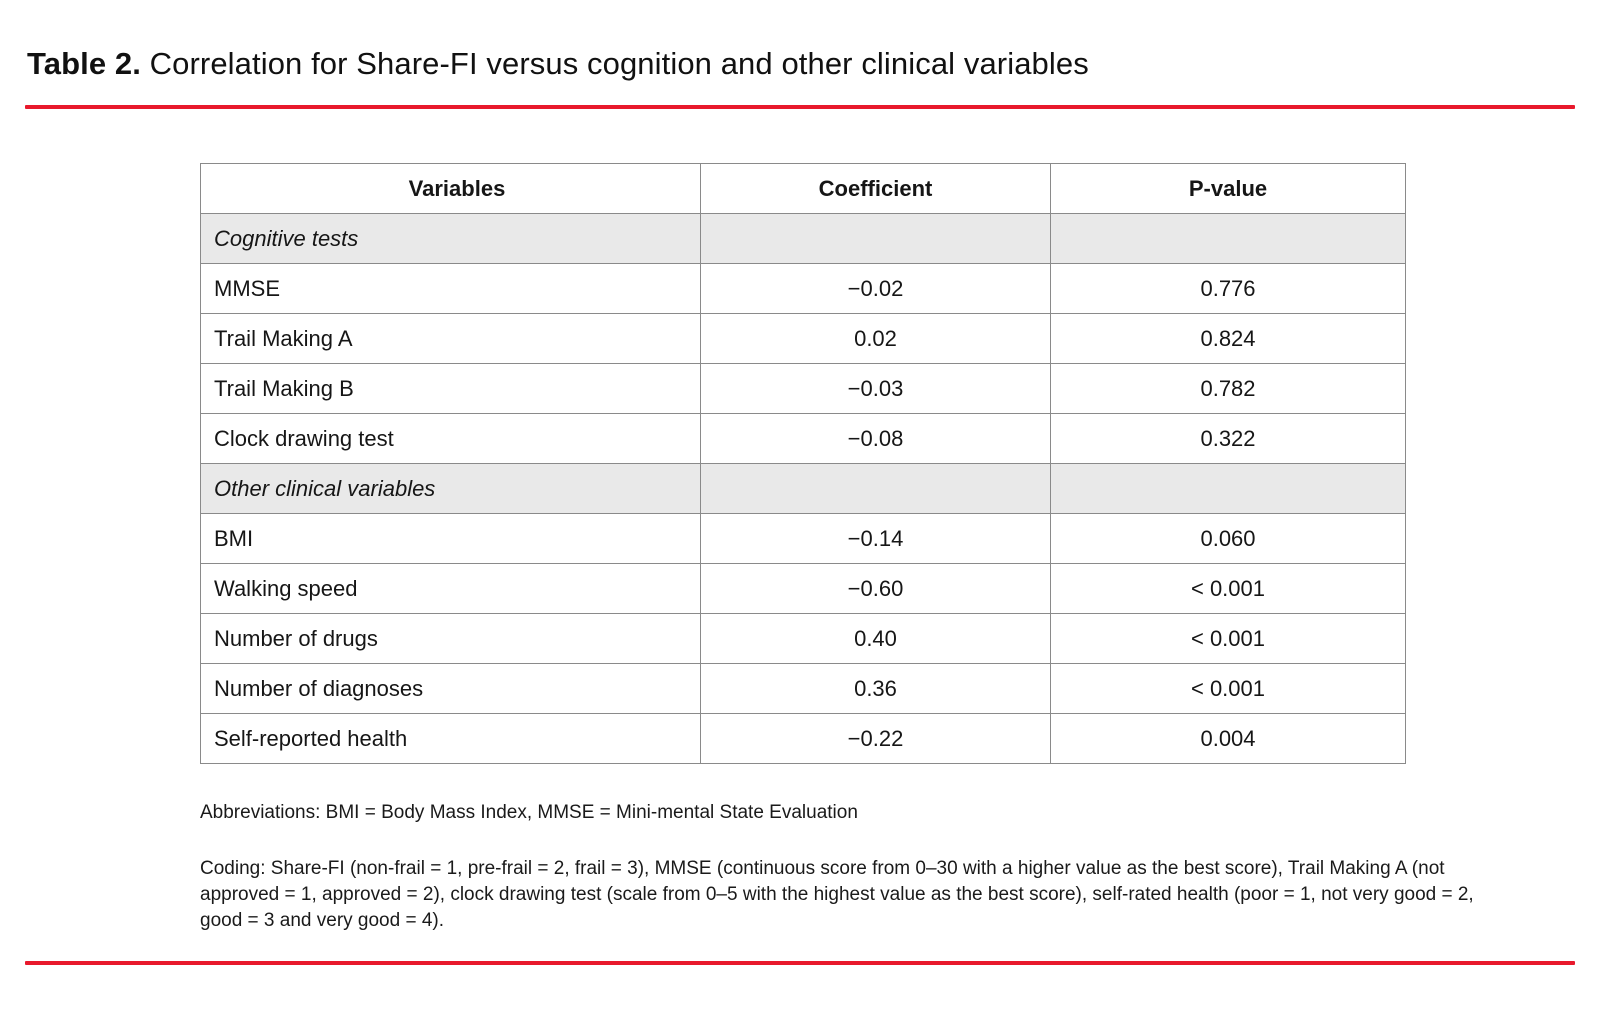  I want to click on header-row: Variables Coefficient P-value, so click(803, 188).